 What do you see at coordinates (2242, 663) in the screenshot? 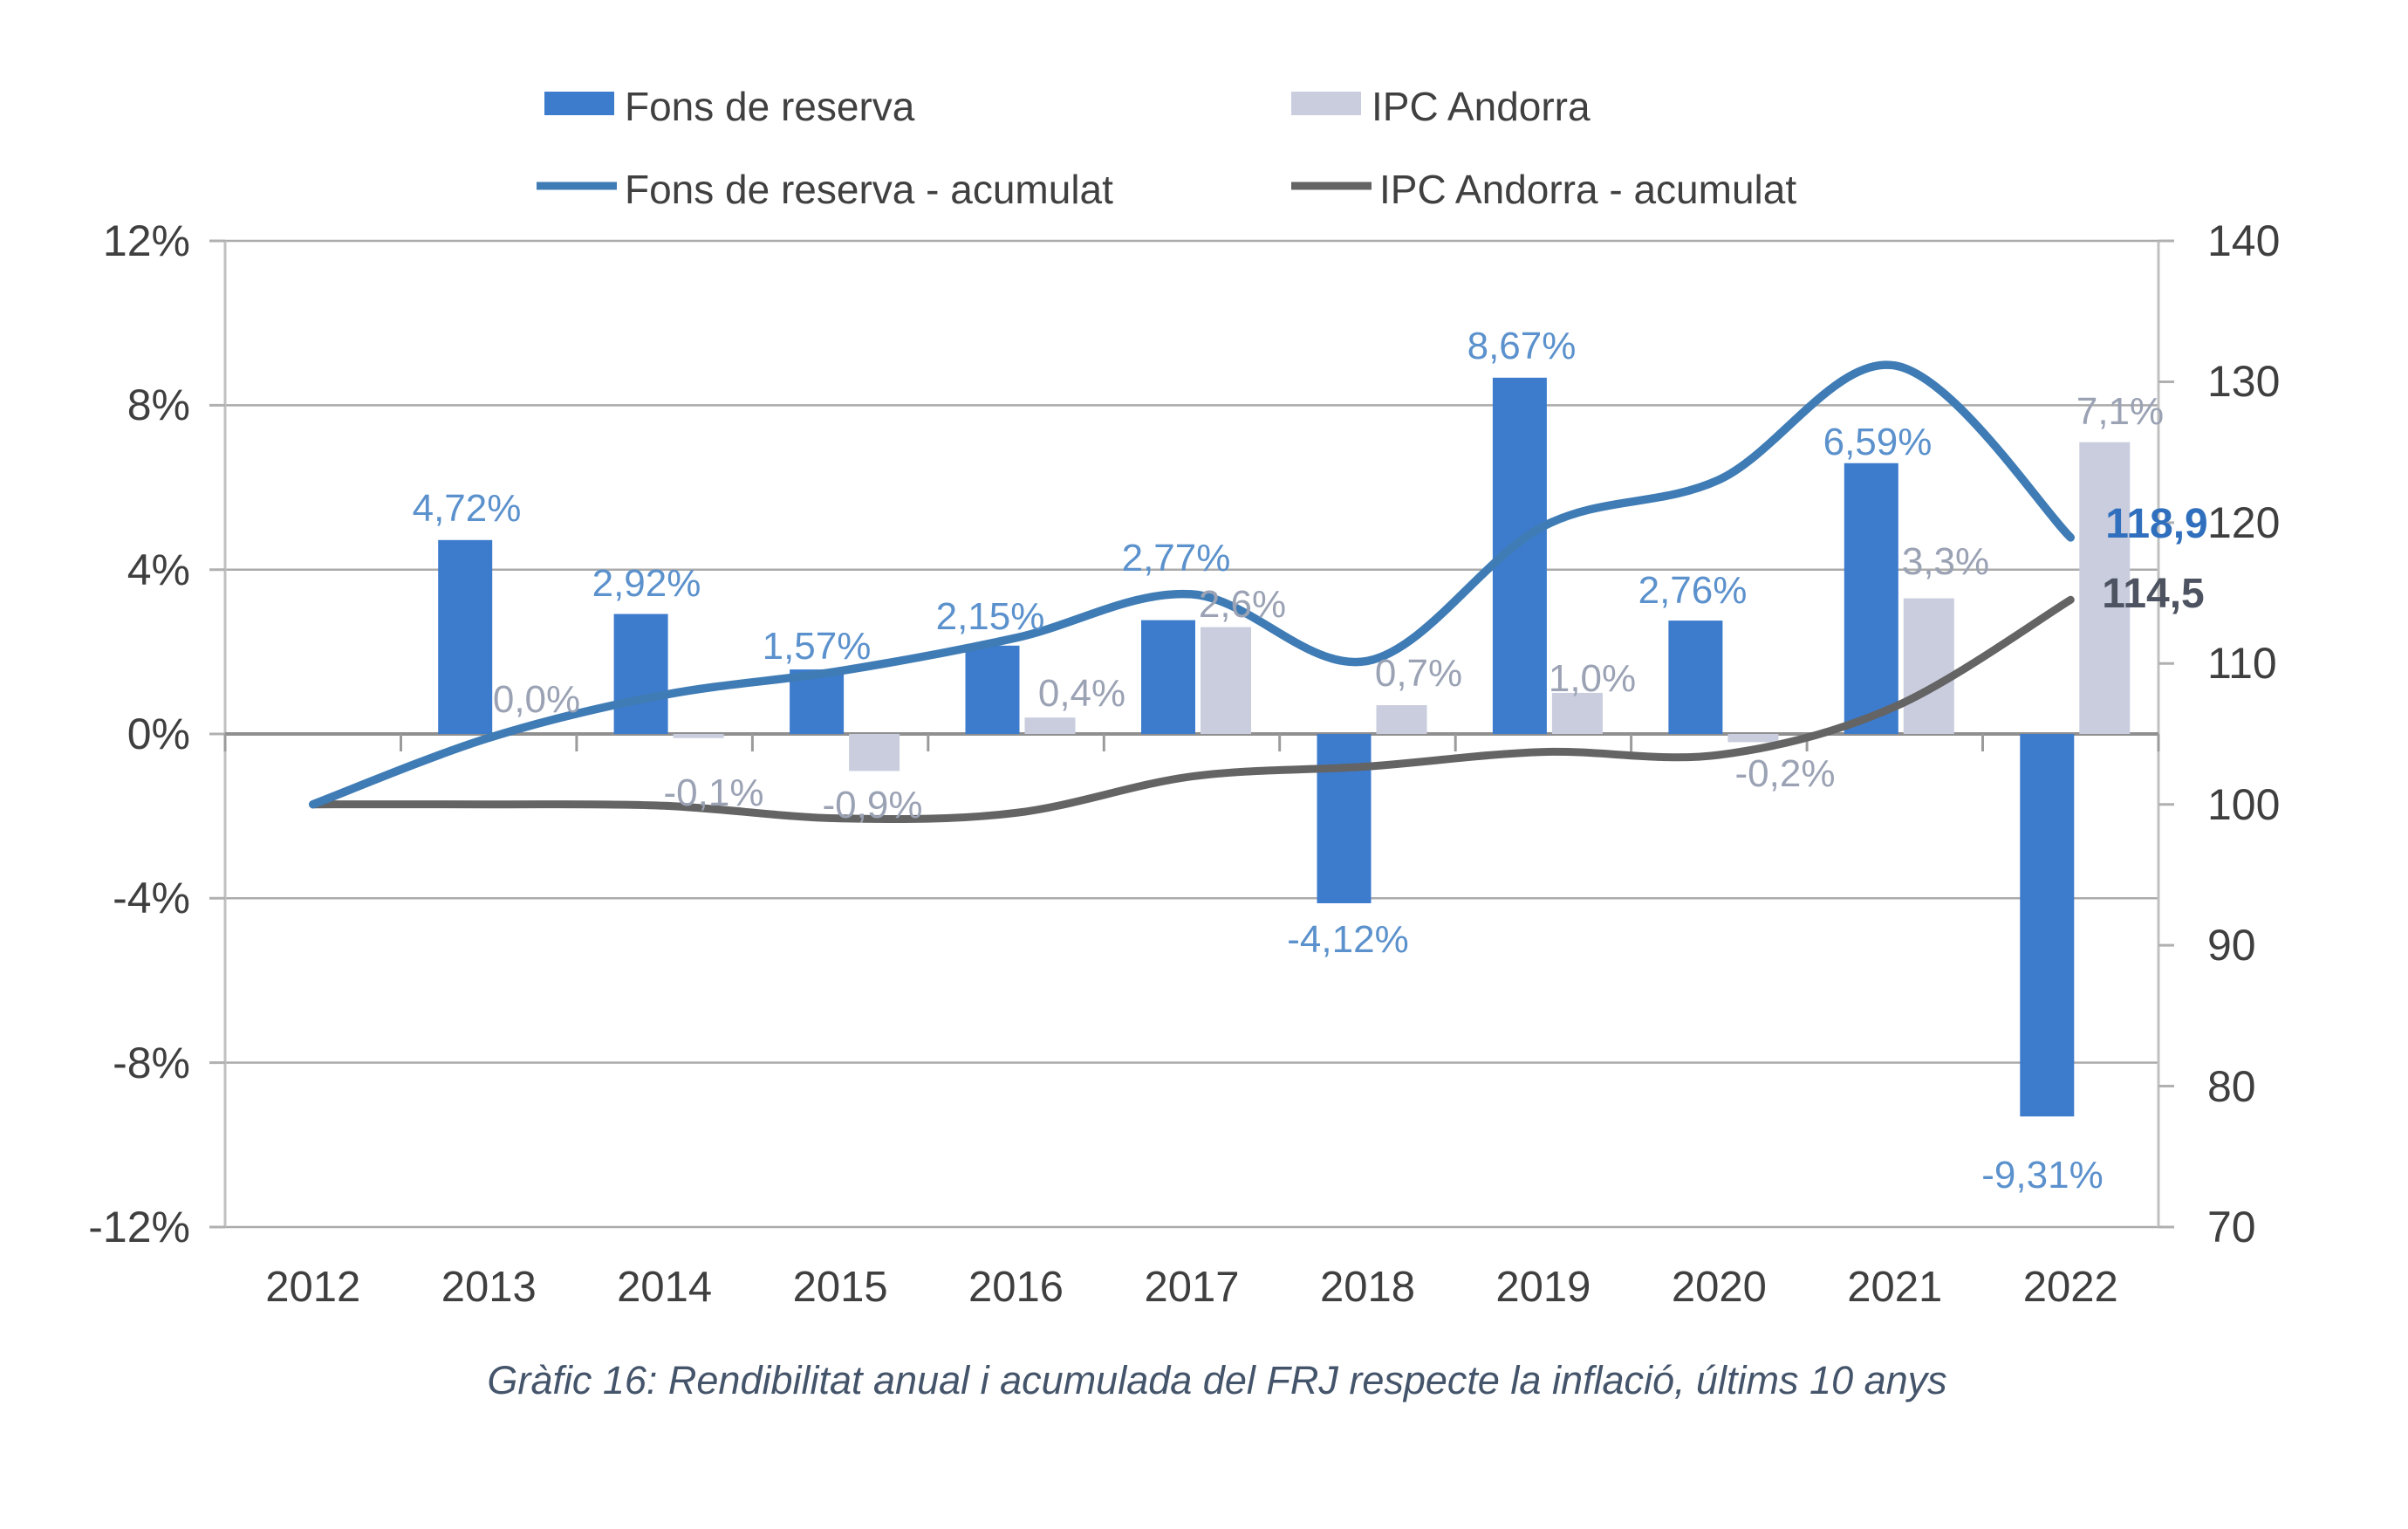
I see `svg-text: 110` at bounding box center [2242, 663].